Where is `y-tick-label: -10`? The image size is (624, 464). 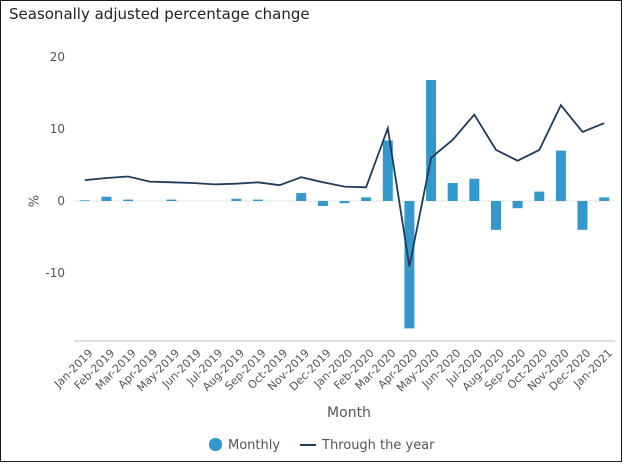
y-tick-label: -10 is located at coordinates (55, 273).